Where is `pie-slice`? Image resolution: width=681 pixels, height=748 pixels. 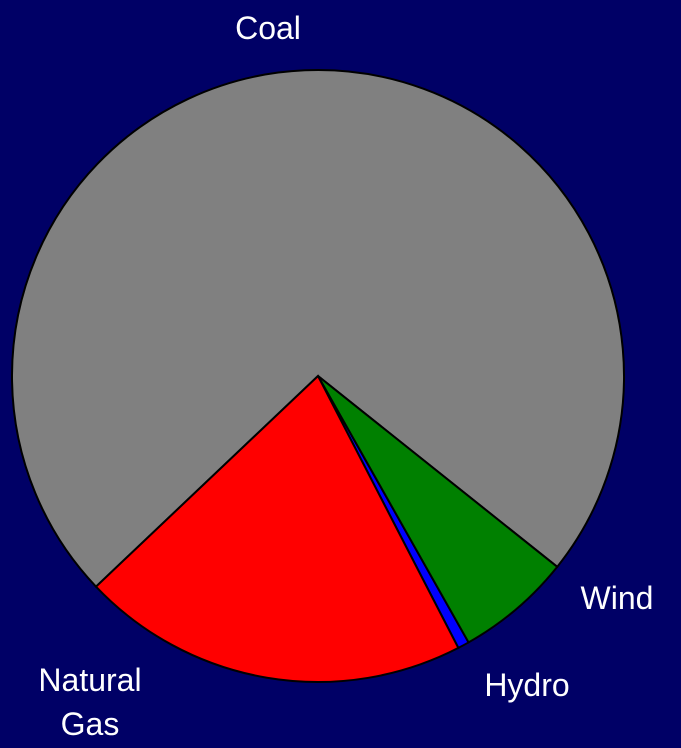 pie-slice is located at coordinates (438, 509).